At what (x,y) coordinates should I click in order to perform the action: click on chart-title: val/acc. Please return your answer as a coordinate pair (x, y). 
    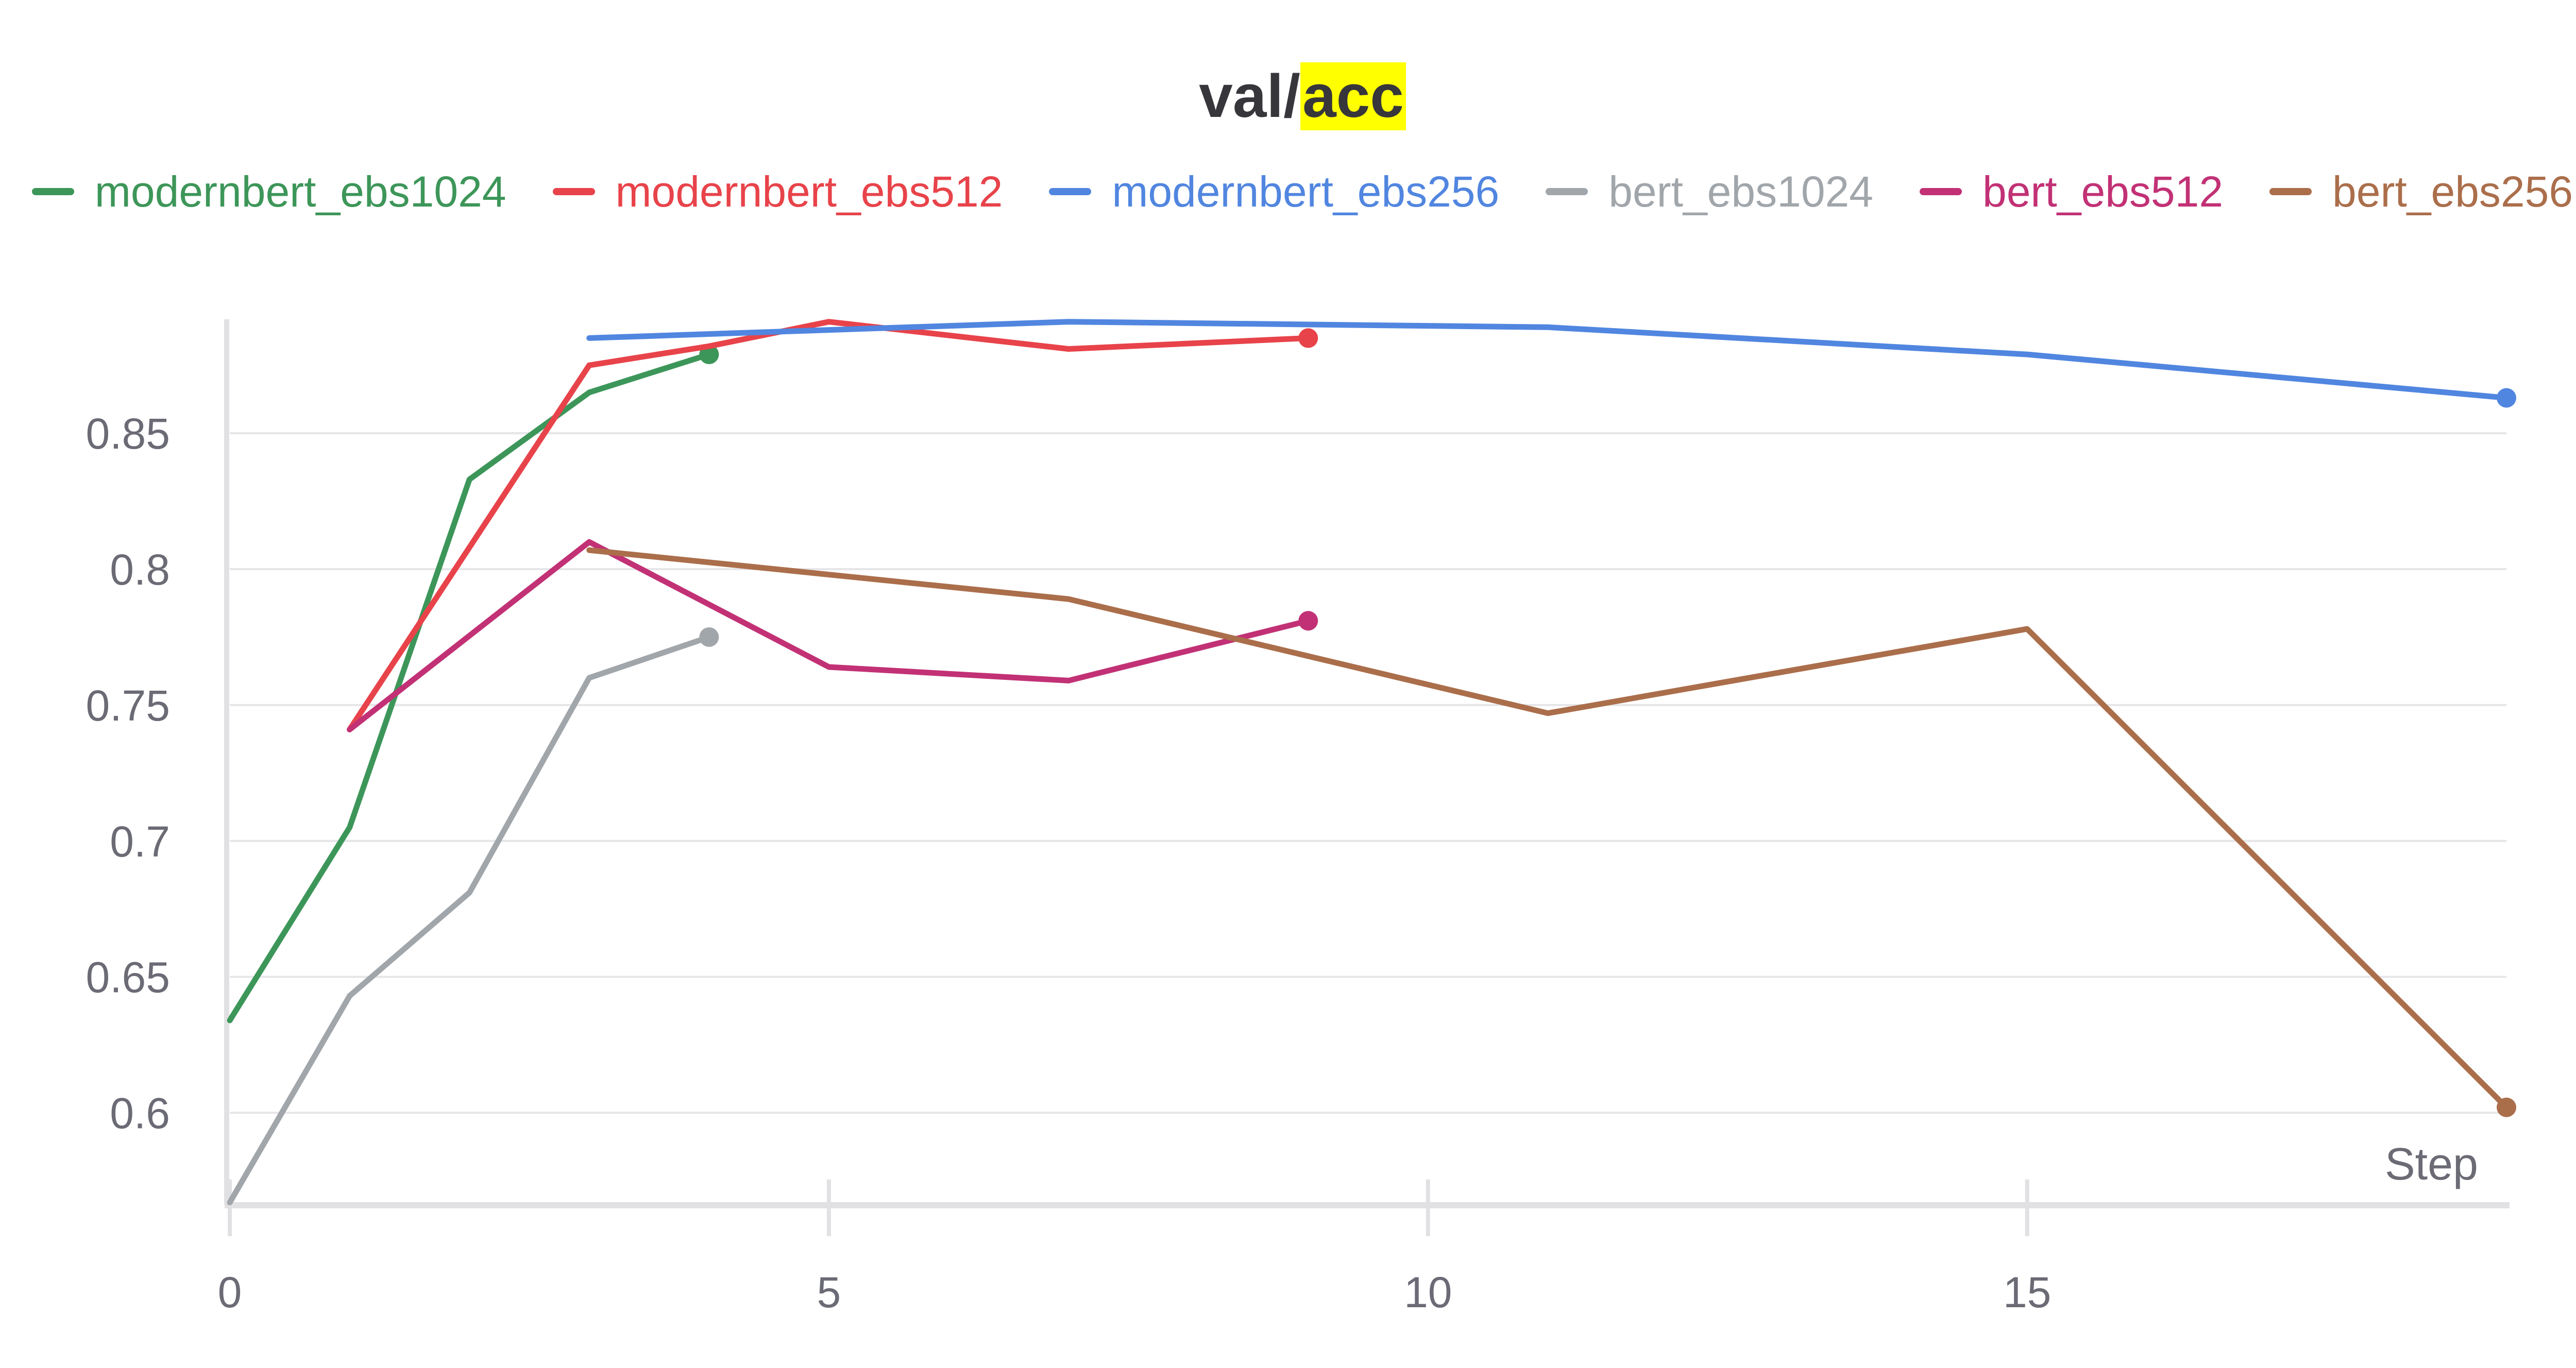
    Looking at the image, I should click on (1288, 96).